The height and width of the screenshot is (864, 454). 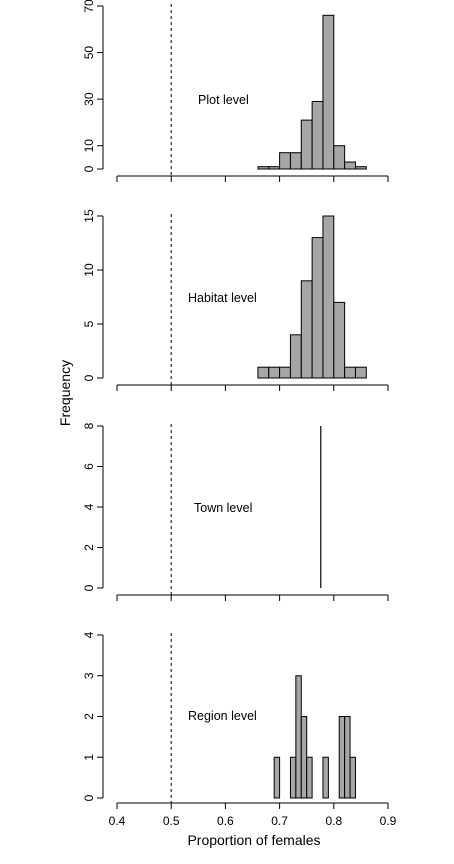 I want to click on y-tick-label: 1, so click(x=89, y=757).